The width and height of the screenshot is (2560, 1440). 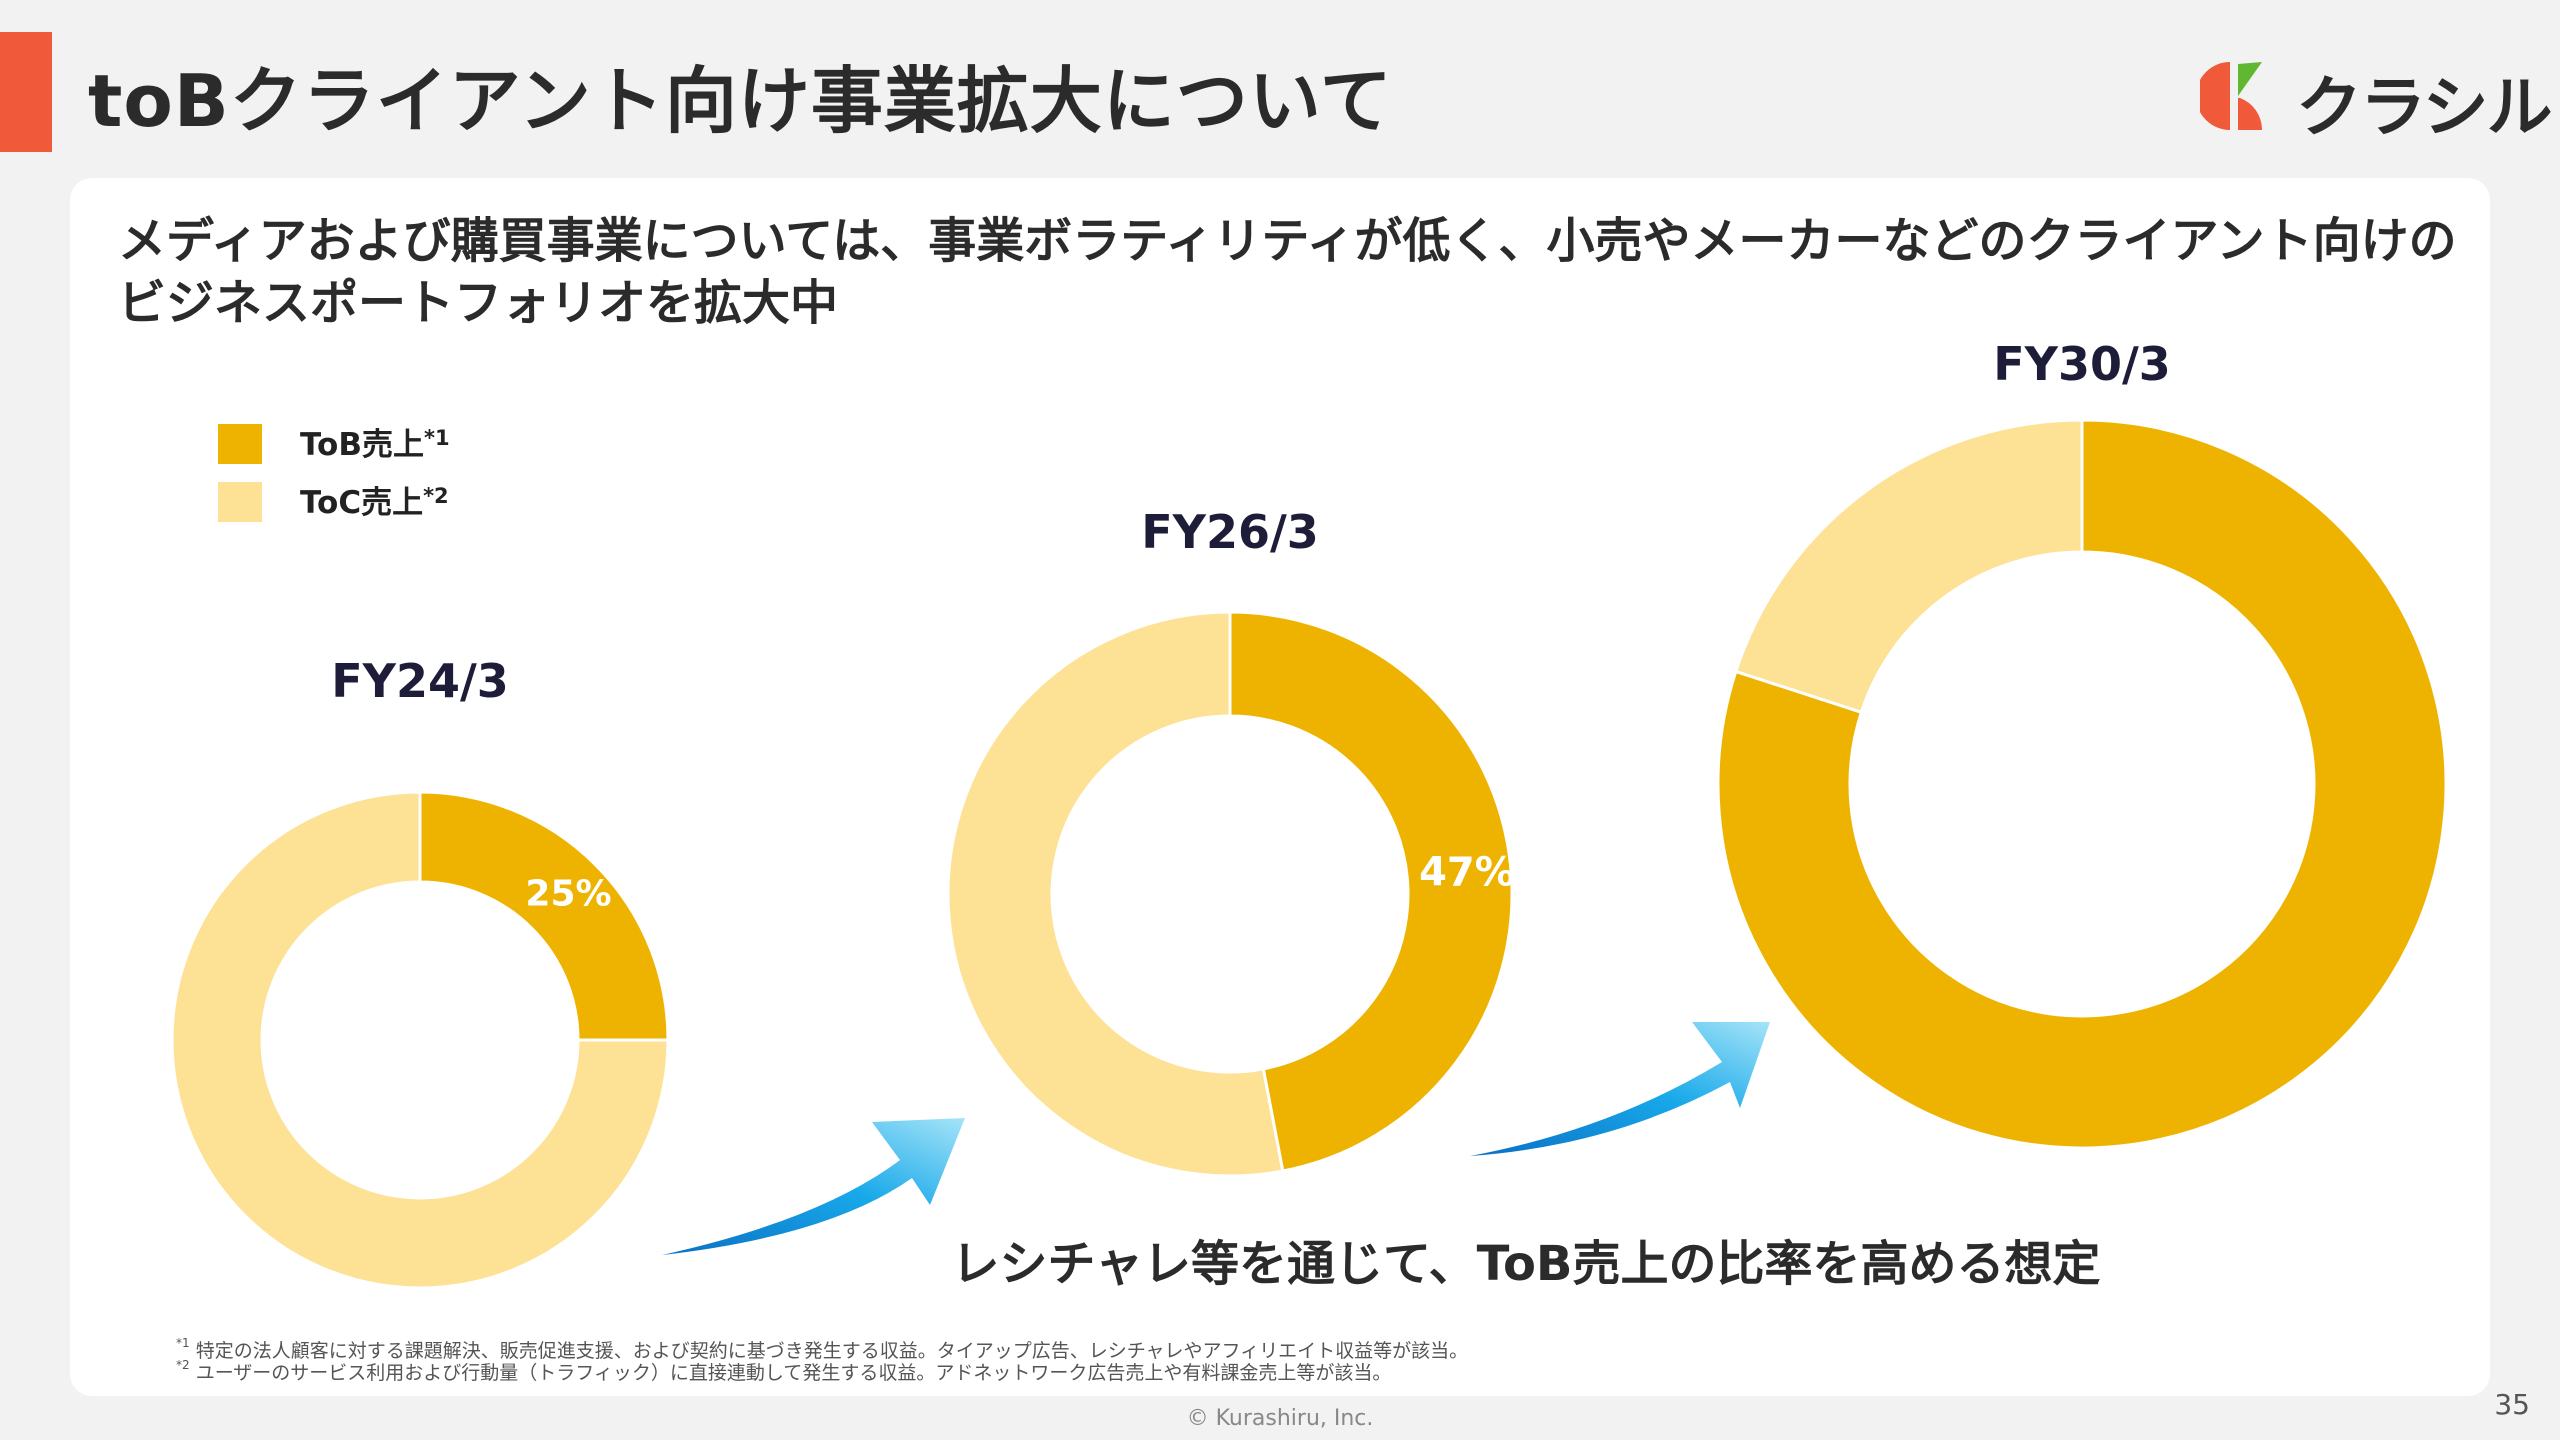 What do you see at coordinates (26, 92) in the screenshot?
I see `title-accent-bar` at bounding box center [26, 92].